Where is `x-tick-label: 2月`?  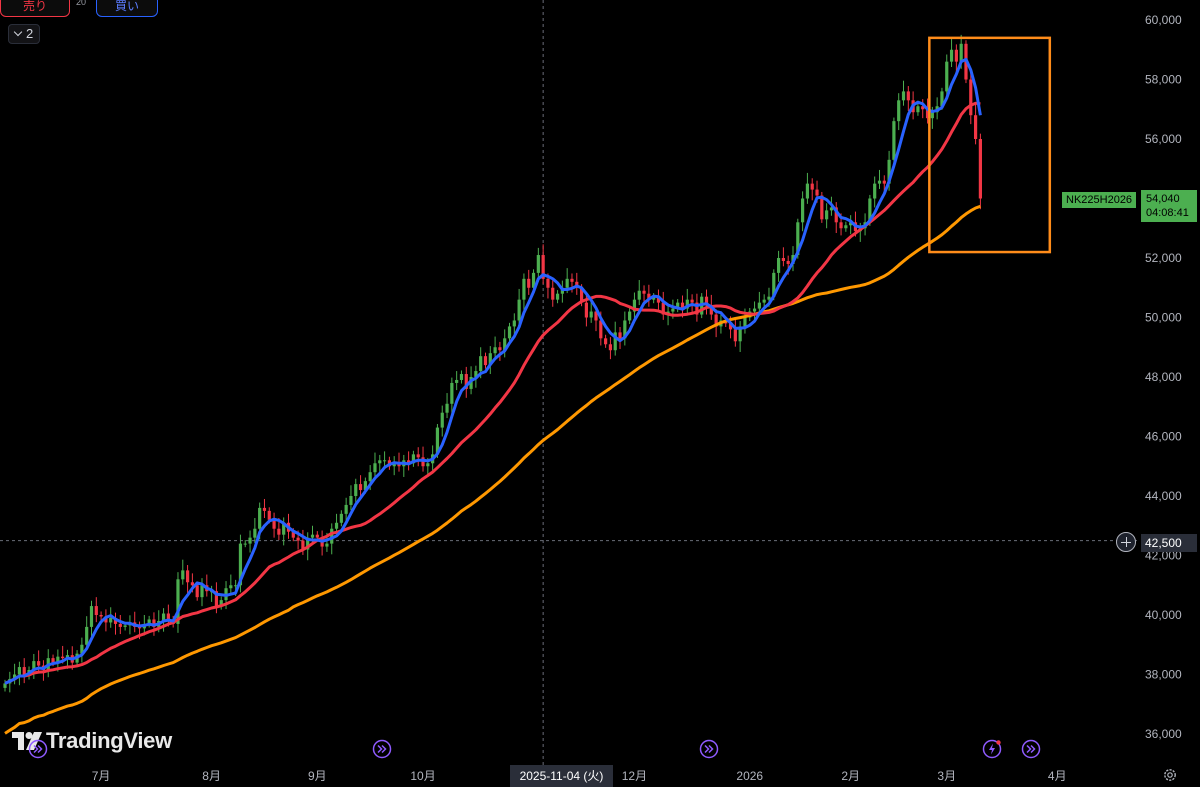
x-tick-label: 2月 is located at coordinates (850, 776).